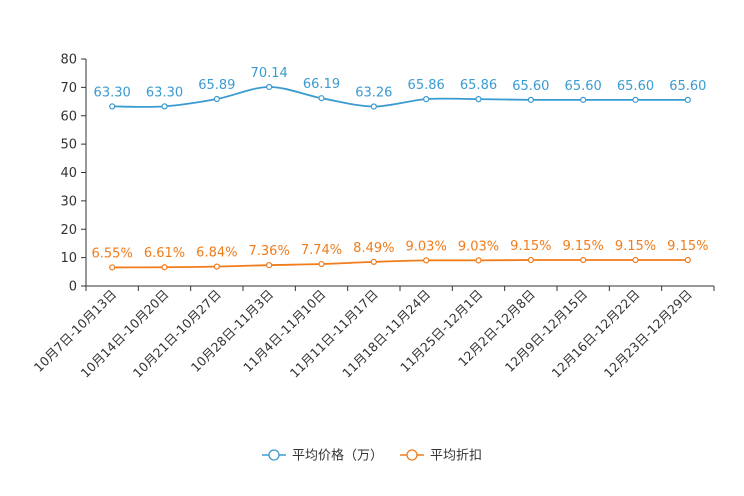 The height and width of the screenshot is (496, 744). What do you see at coordinates (68, 145) in the screenshot?
I see `y-tick-label: 50` at bounding box center [68, 145].